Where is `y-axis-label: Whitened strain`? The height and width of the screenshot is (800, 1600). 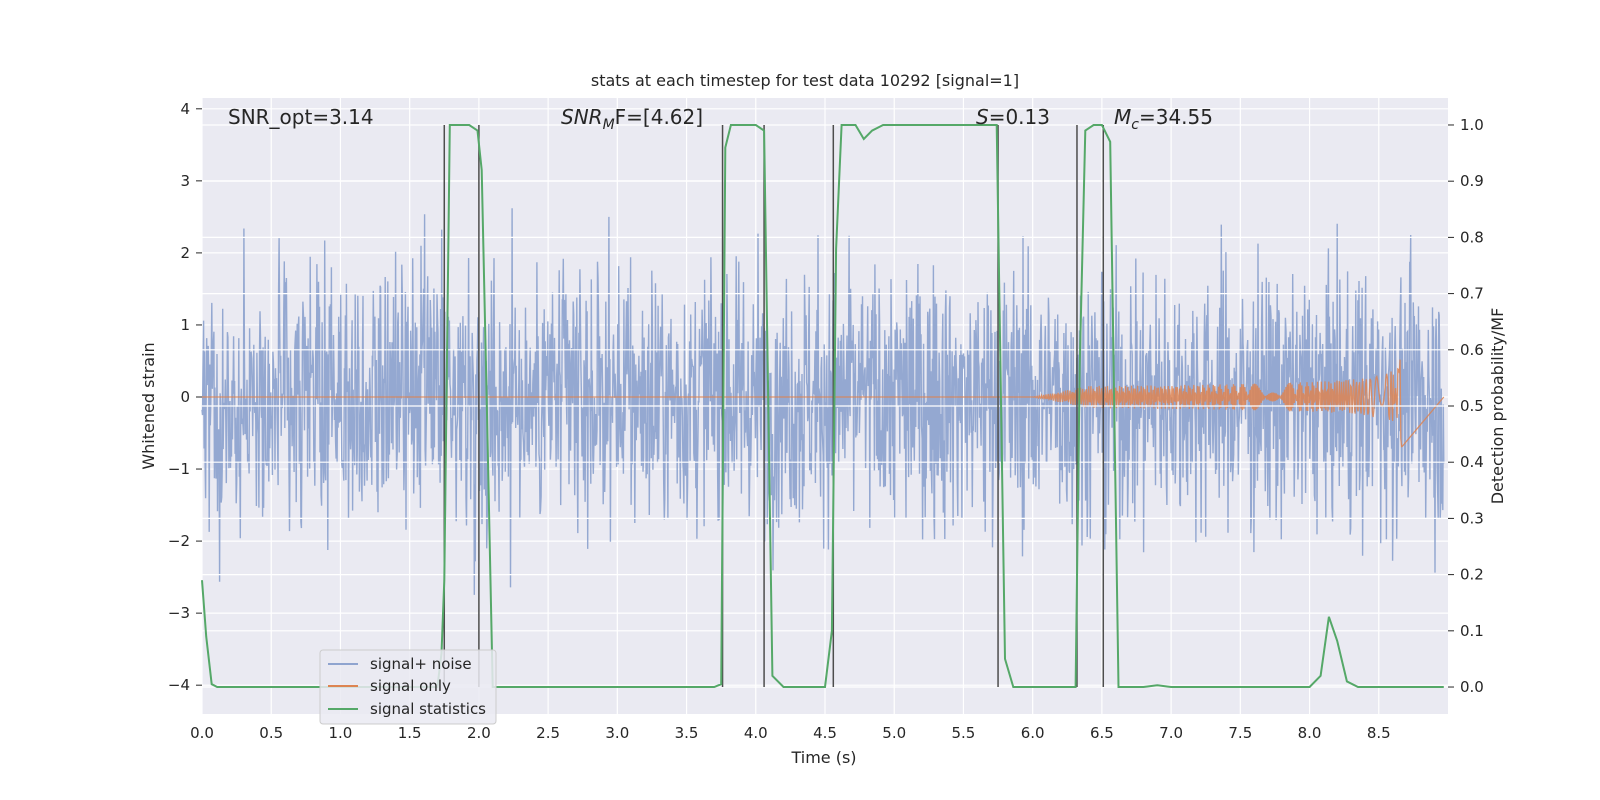 y-axis-label: Whitened strain is located at coordinates (148, 405).